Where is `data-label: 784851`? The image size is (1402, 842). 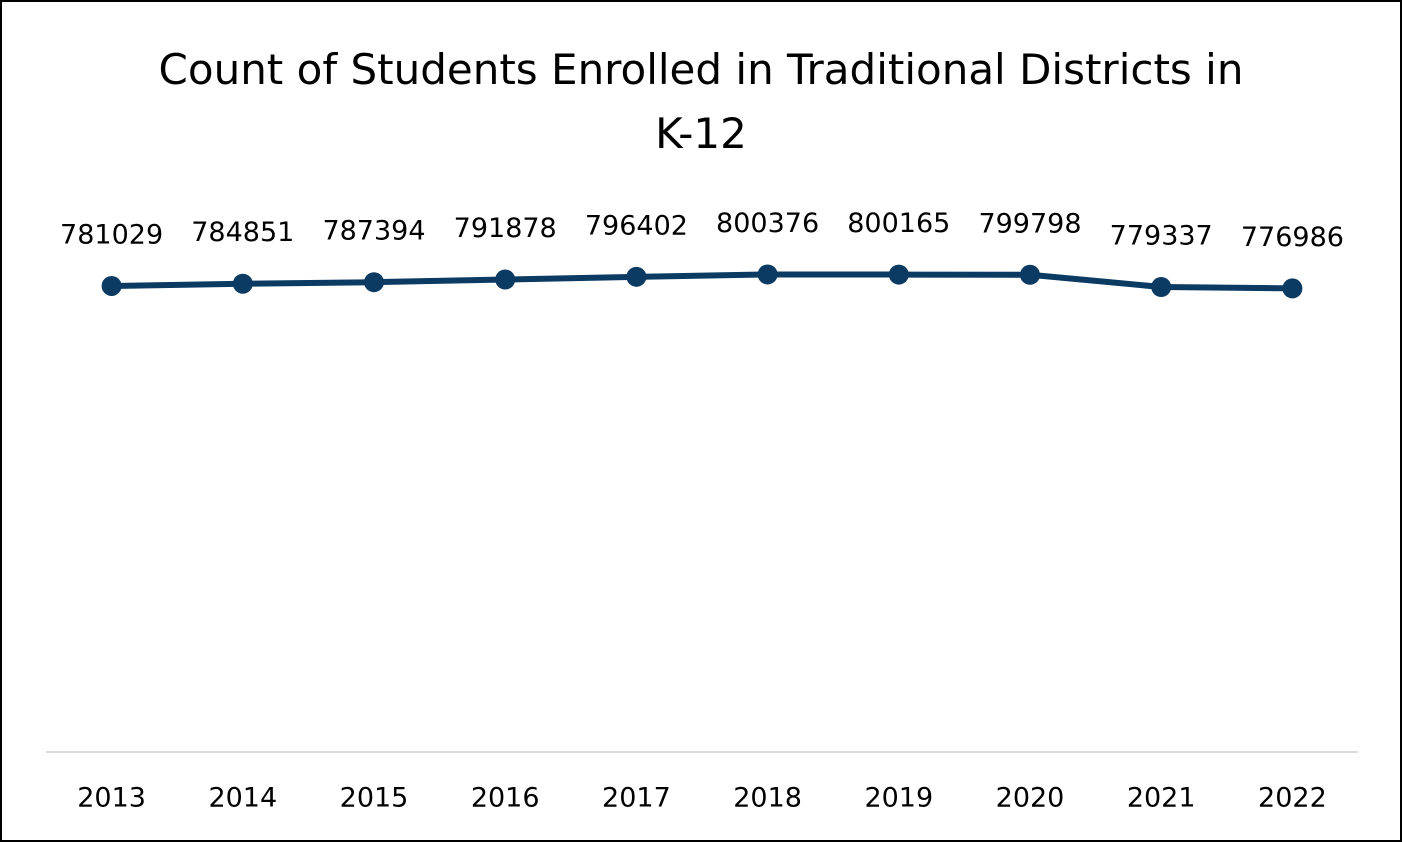 data-label: 784851 is located at coordinates (242, 232).